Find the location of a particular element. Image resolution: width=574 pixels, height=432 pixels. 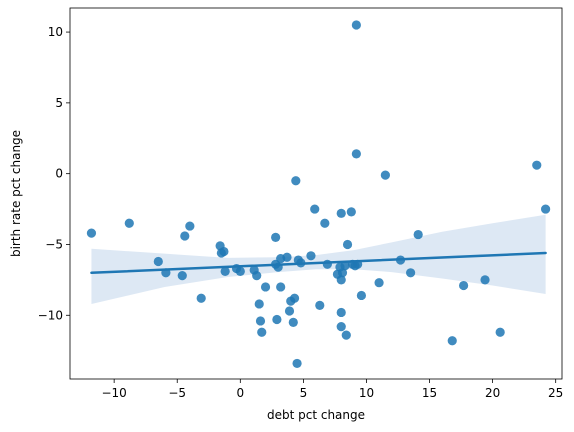

y-tick-label: −5 is located at coordinates (54, 244).